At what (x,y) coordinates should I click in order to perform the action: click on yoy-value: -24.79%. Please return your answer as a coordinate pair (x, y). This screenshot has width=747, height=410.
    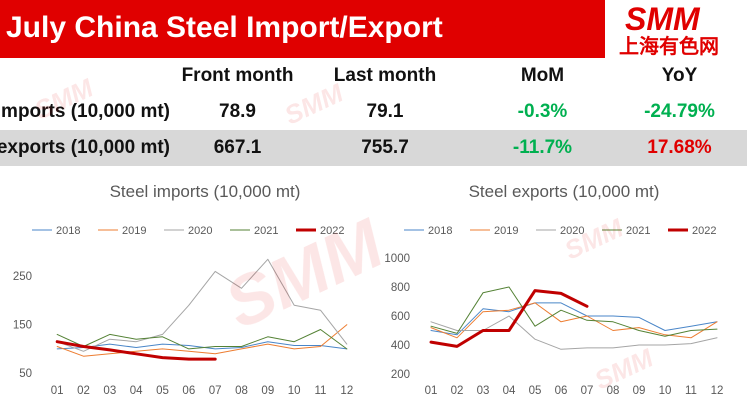
    Looking at the image, I should click on (679, 111).